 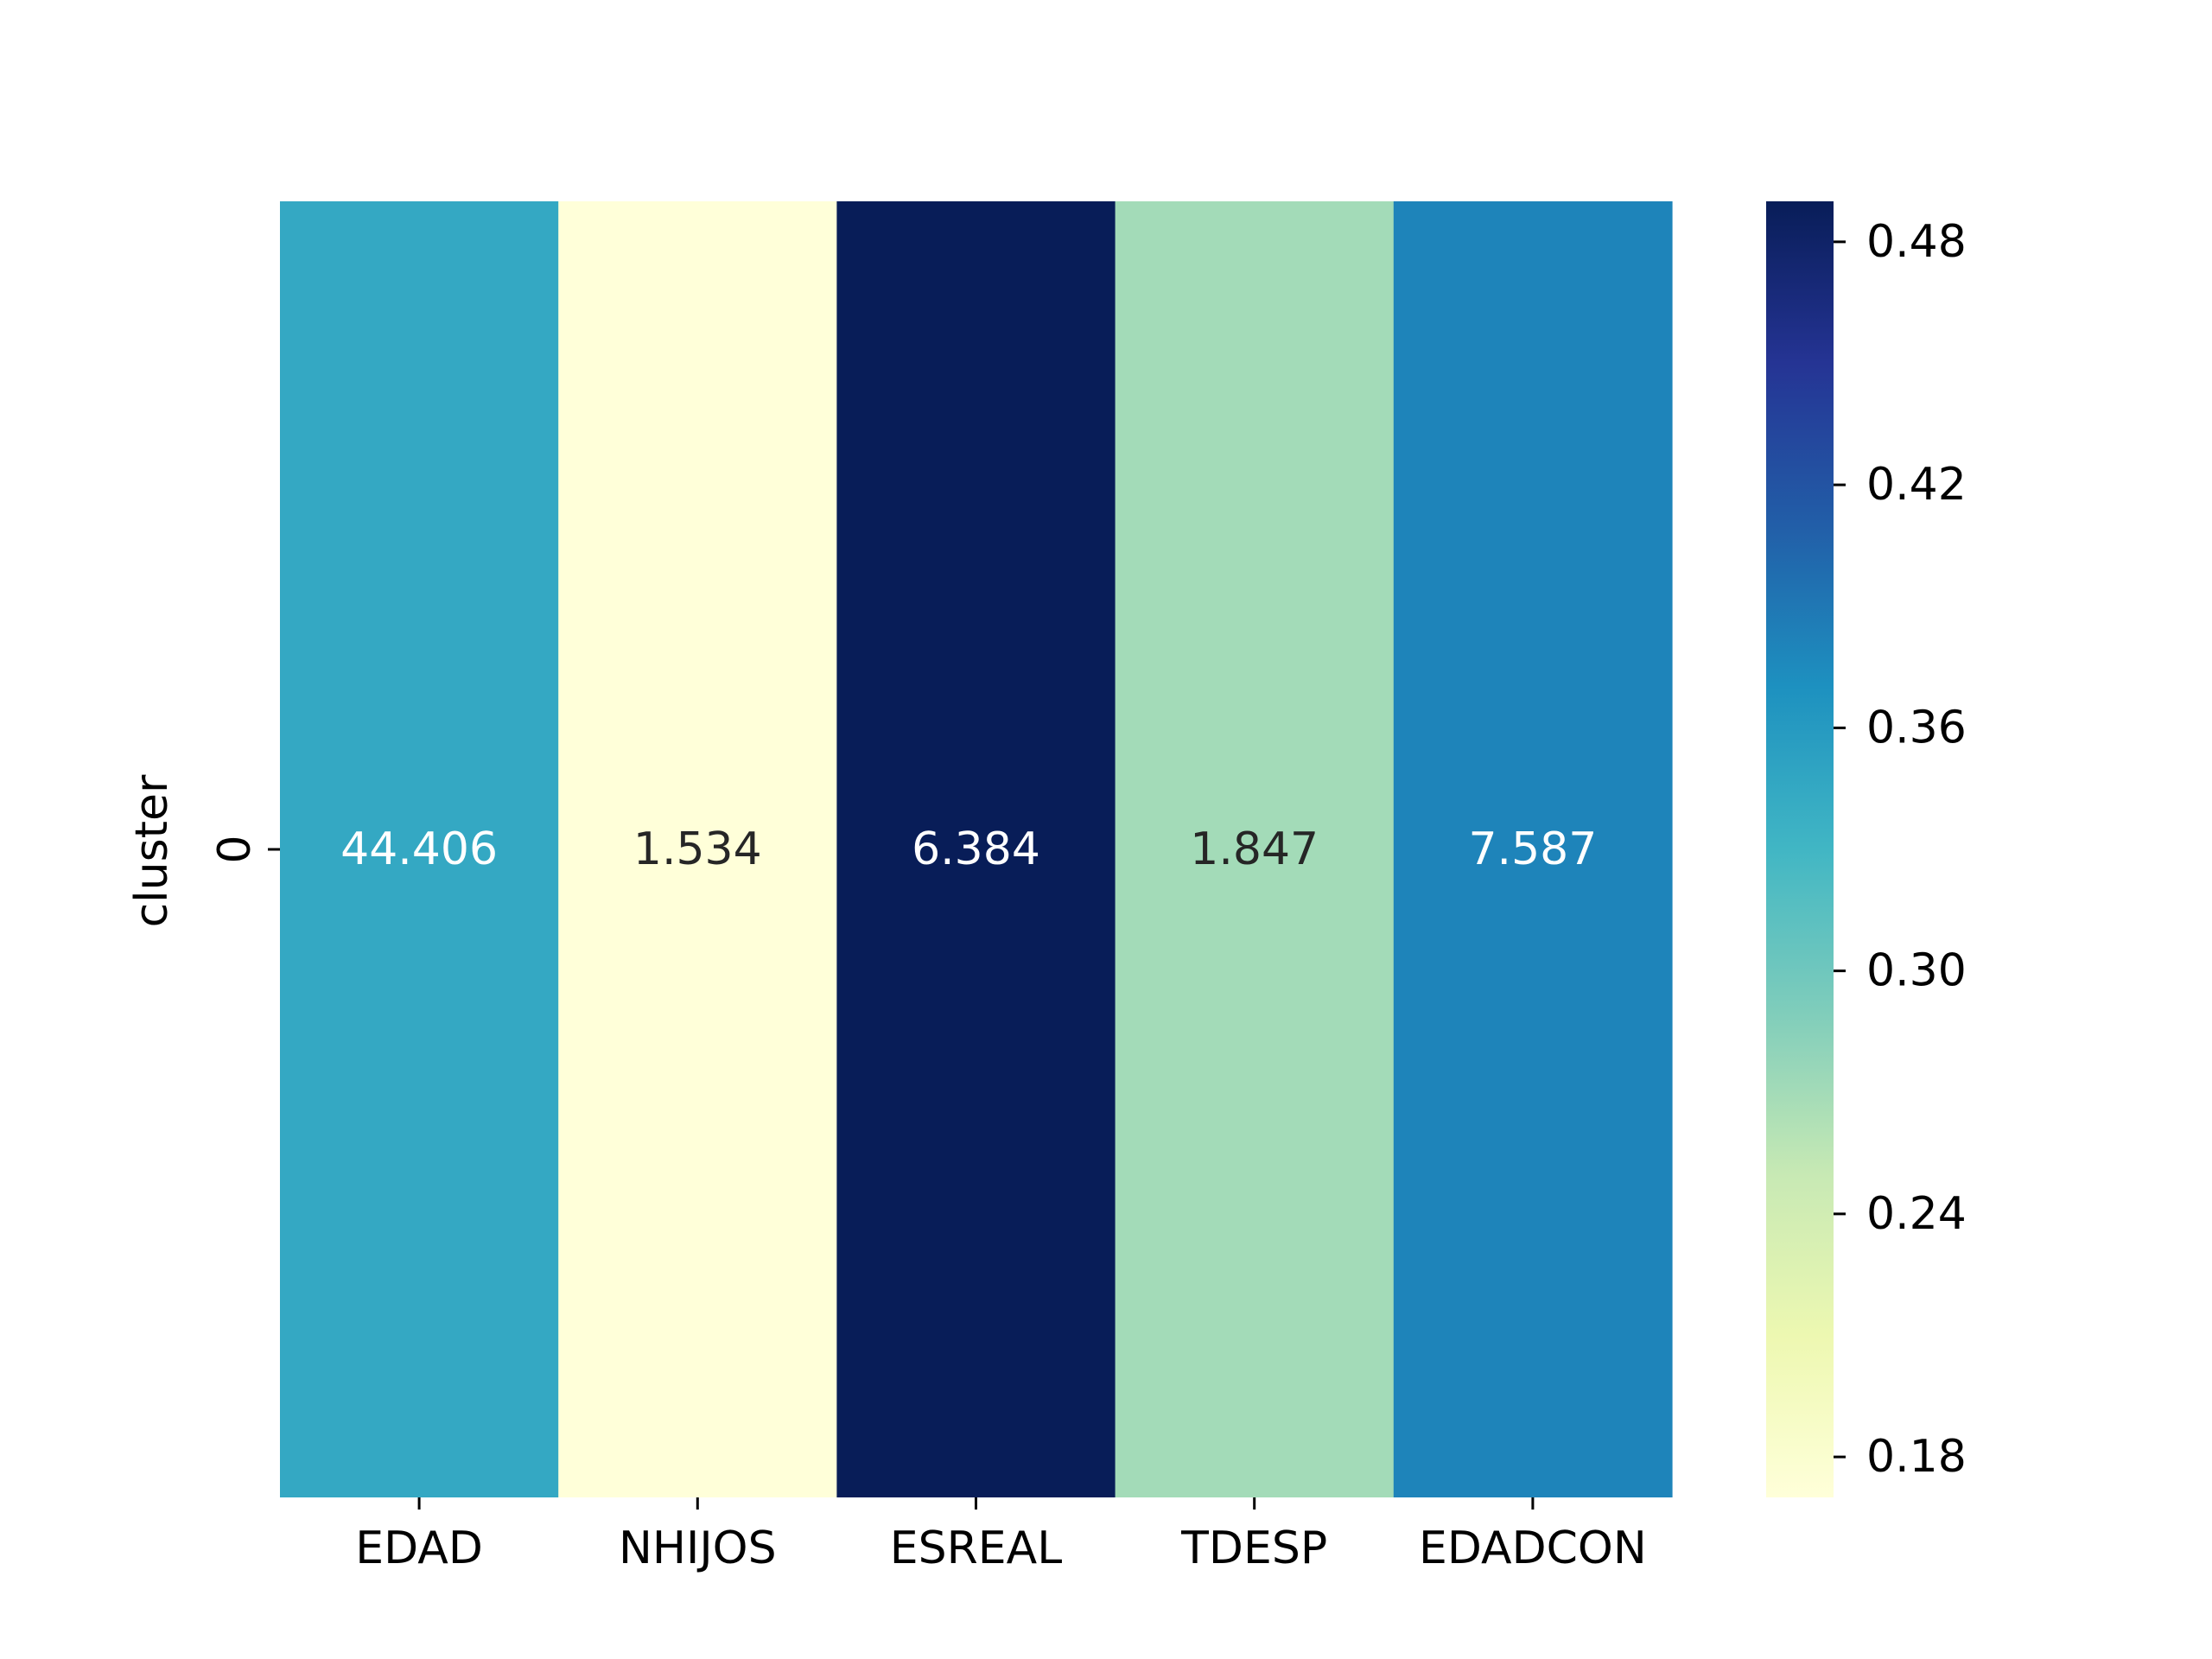 I want to click on colorbar-tick-label: 0.36, so click(x=1916, y=727).